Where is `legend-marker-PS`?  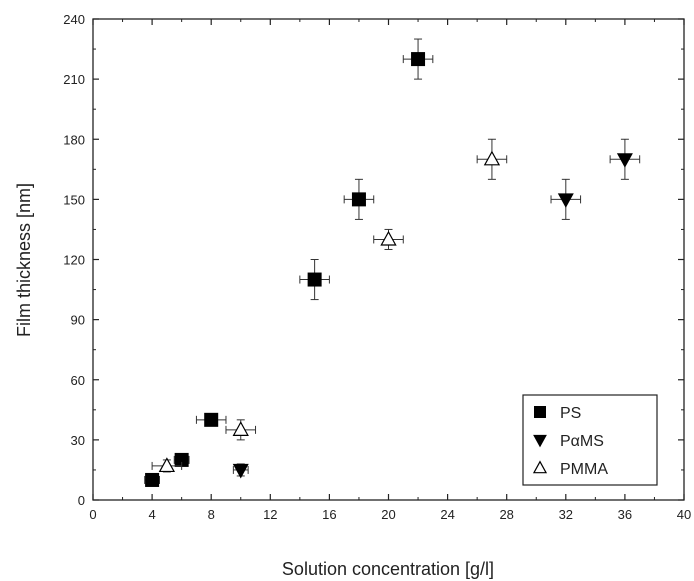
legend-marker-PS is located at coordinates (540, 412).